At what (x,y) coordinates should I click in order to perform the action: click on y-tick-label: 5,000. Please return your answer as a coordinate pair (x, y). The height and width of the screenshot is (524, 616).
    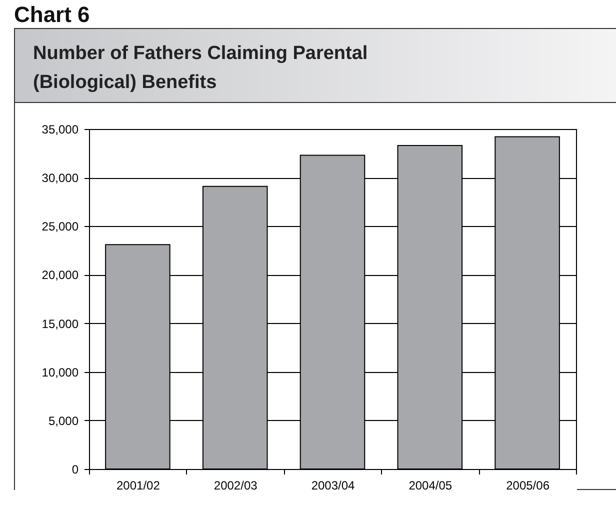
    Looking at the image, I should click on (63, 421).